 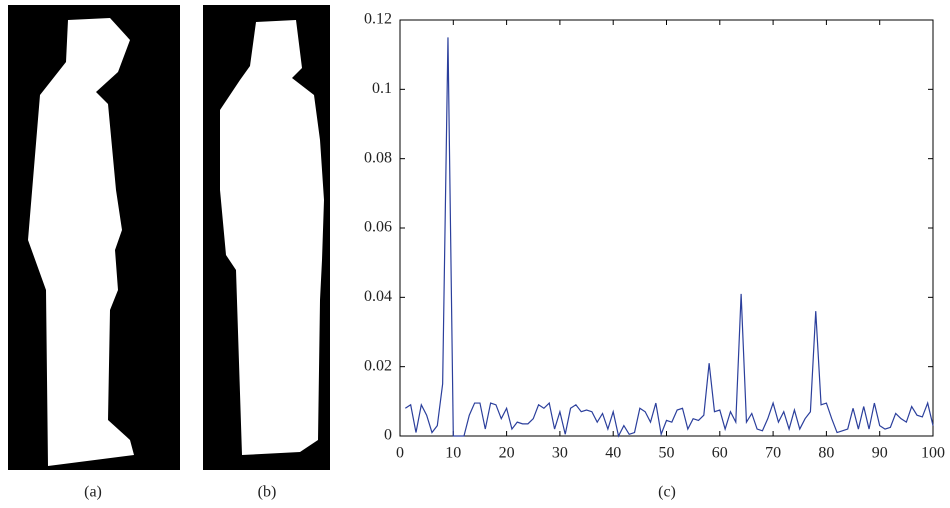 I want to click on silhouette-a, so click(x=81, y=242).